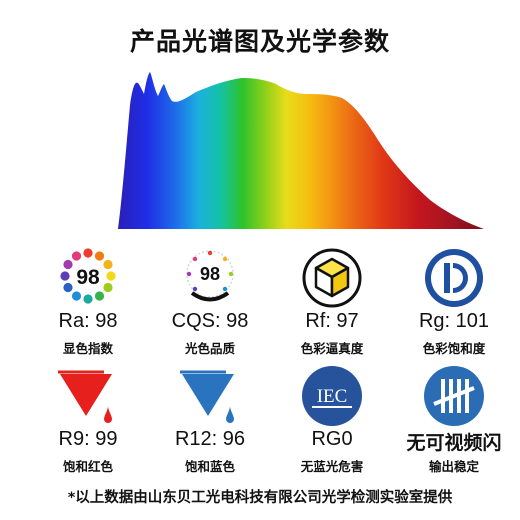 The width and height of the screenshot is (520, 520). I want to click on color-wheel-icon: 98, so click(88, 276).